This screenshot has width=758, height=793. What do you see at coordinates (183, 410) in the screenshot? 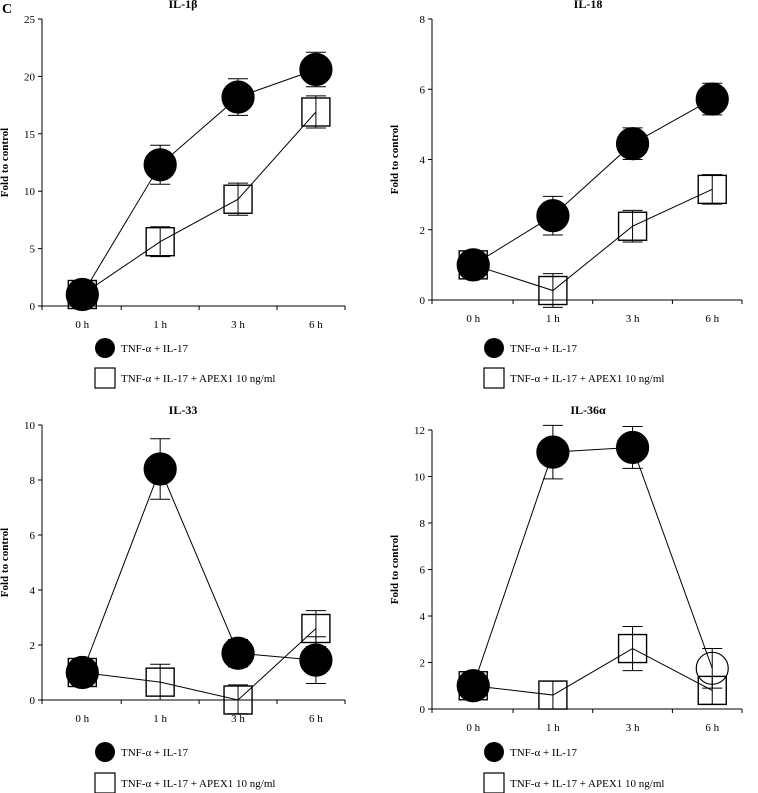
I see `chart-title: IL-33` at bounding box center [183, 410].